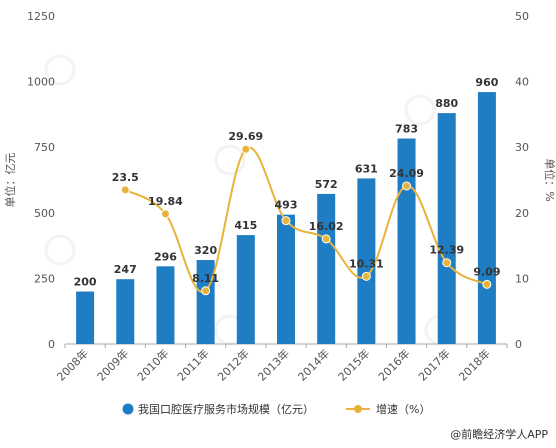 This screenshot has height=448, width=556. What do you see at coordinates (433, 364) in the screenshot?
I see `x-tick-label-9: 2017年` at bounding box center [433, 364].